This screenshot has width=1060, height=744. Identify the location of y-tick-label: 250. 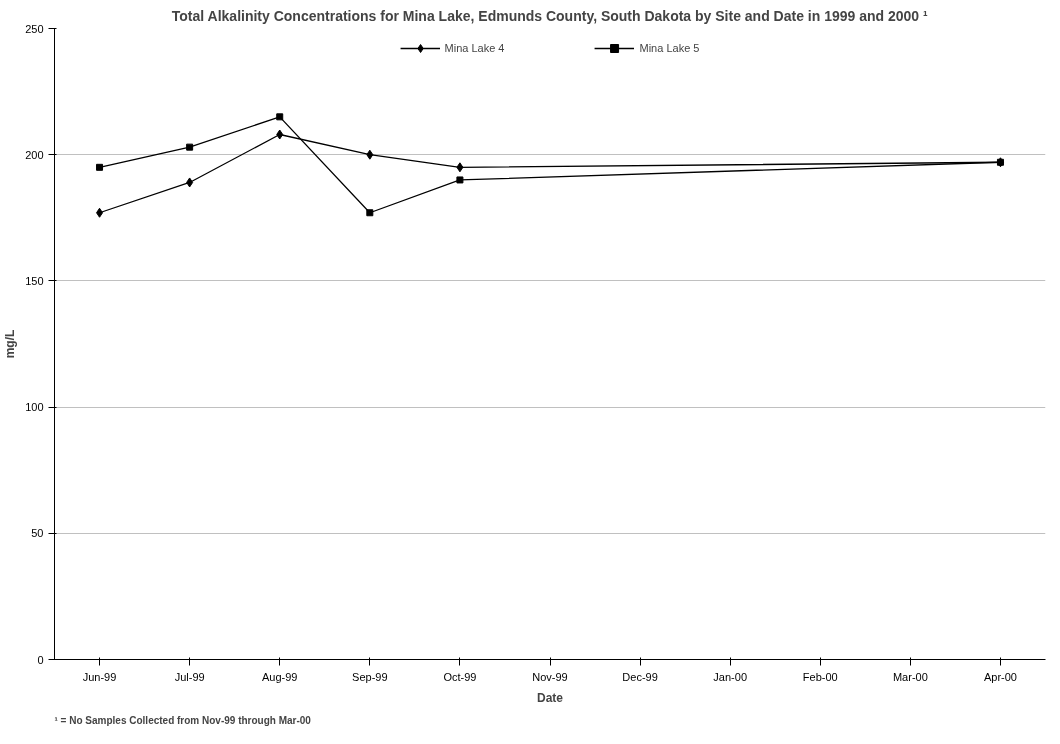
(34, 28).